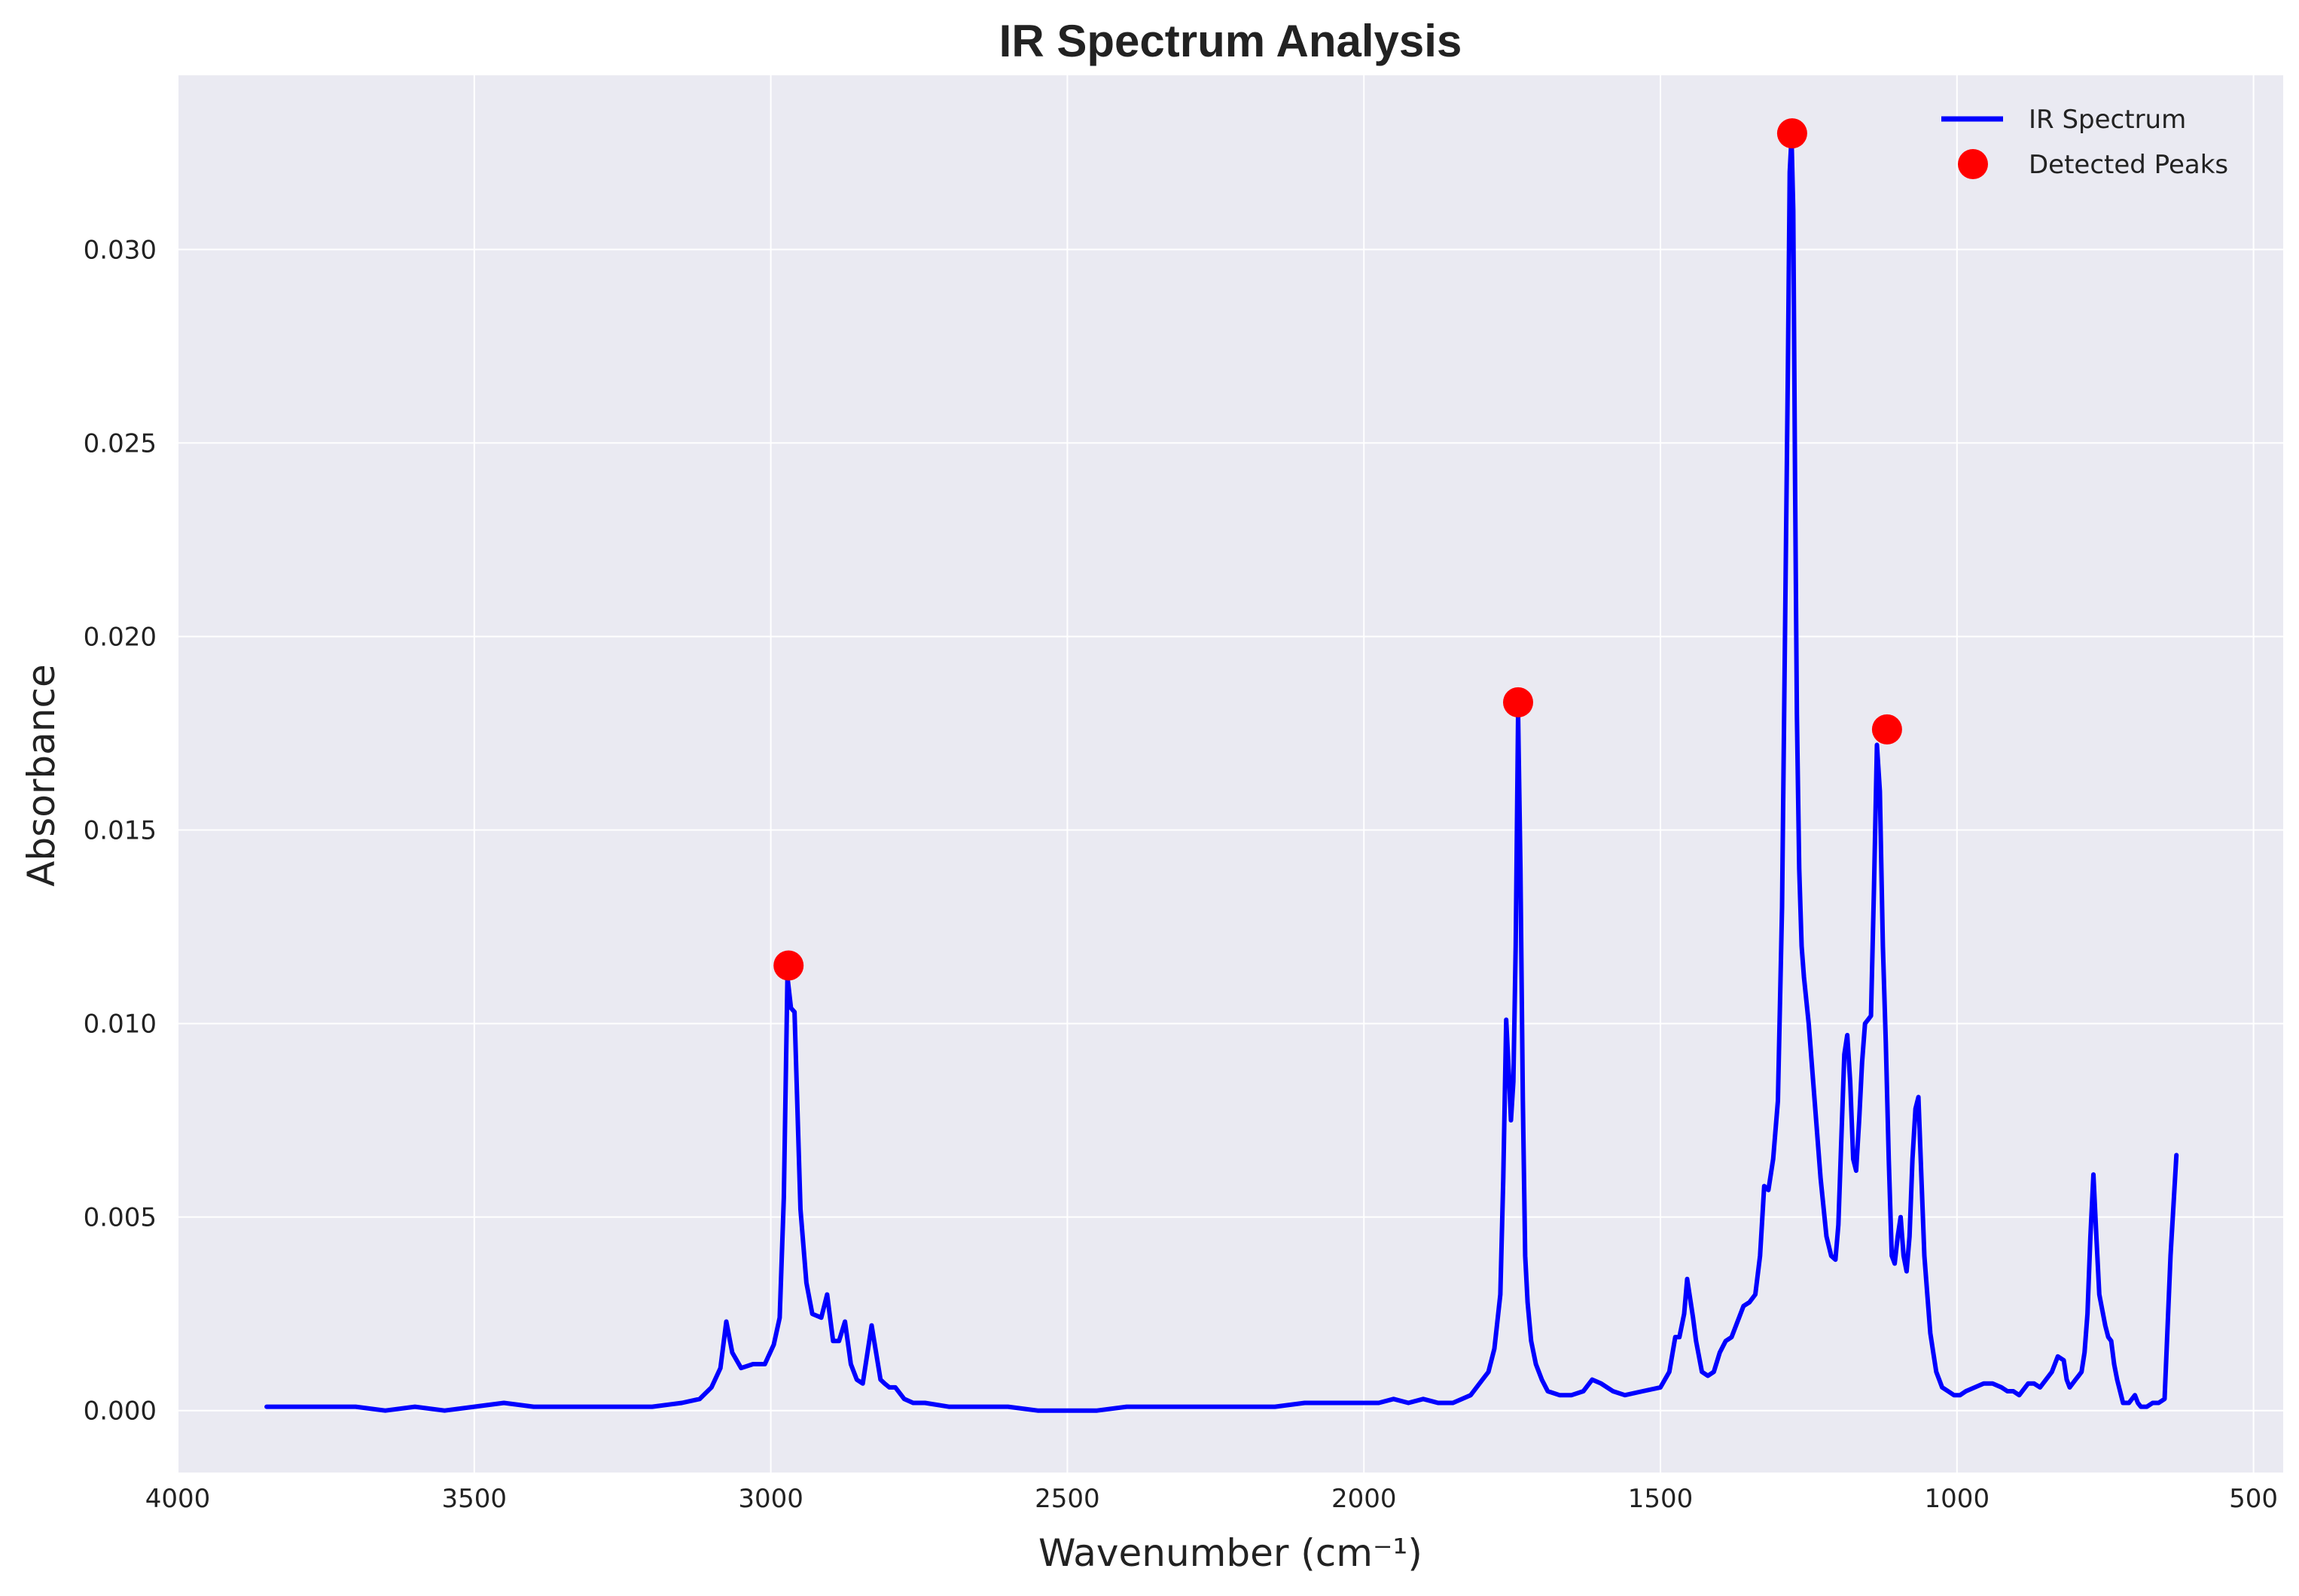  Describe the element at coordinates (2254, 1499) in the screenshot. I see `x-tick-label: 500` at that location.